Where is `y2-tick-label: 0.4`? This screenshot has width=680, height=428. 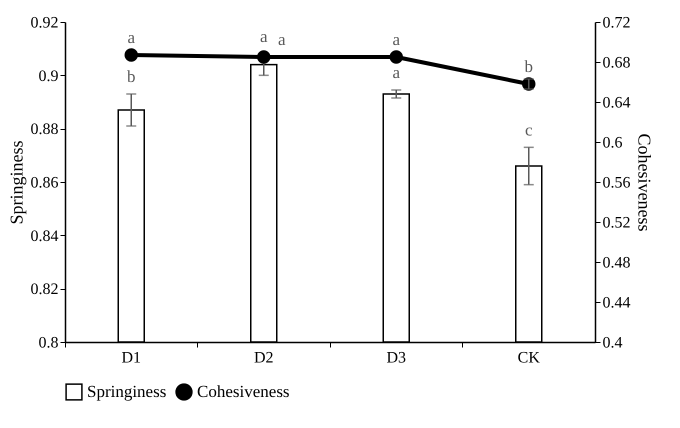 y2-tick-label: 0.4 is located at coordinates (612, 343).